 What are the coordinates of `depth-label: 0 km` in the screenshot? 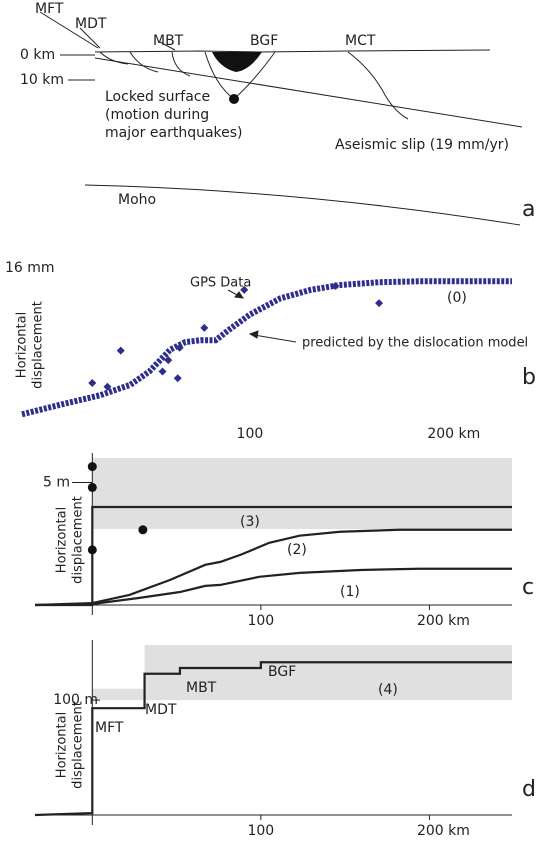 It's located at (37, 55).